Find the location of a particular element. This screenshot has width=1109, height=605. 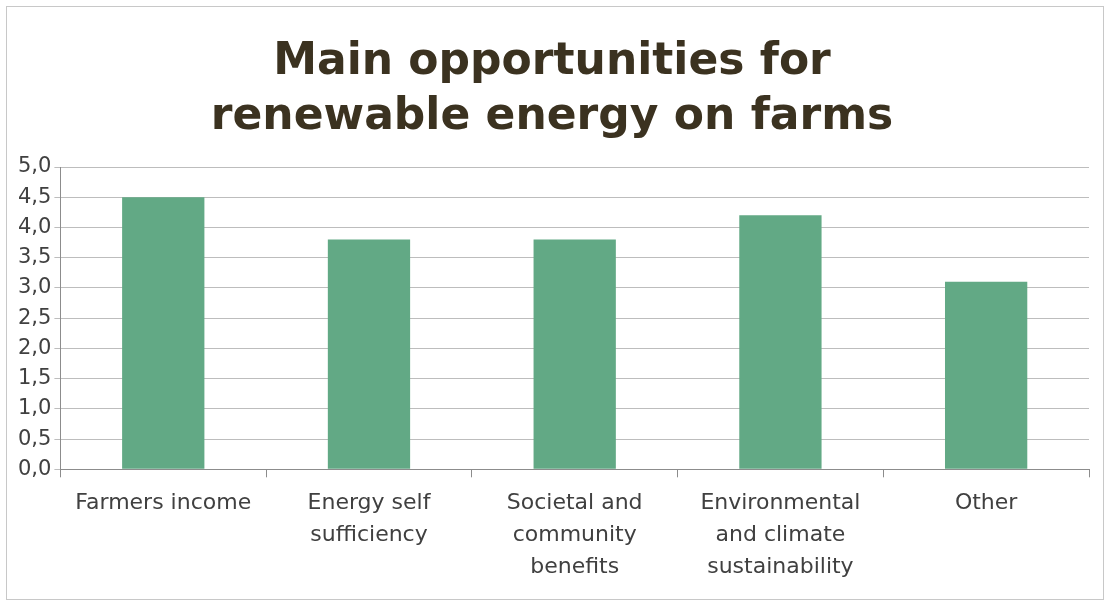

x-tick-label: Societal and community benefits is located at coordinates (574, 533).